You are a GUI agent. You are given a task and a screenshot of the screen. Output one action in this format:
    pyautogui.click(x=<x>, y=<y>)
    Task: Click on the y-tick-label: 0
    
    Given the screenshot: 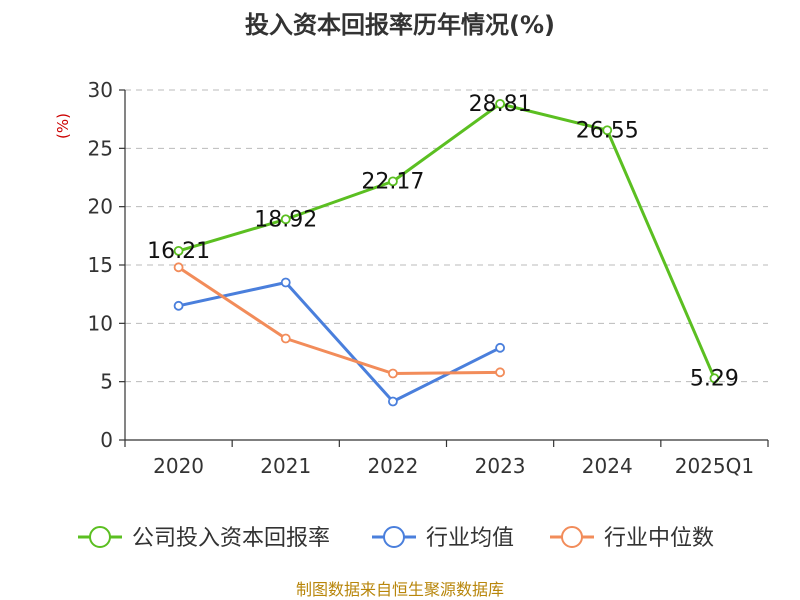 What is the action you would take?
    pyautogui.click(x=106, y=440)
    